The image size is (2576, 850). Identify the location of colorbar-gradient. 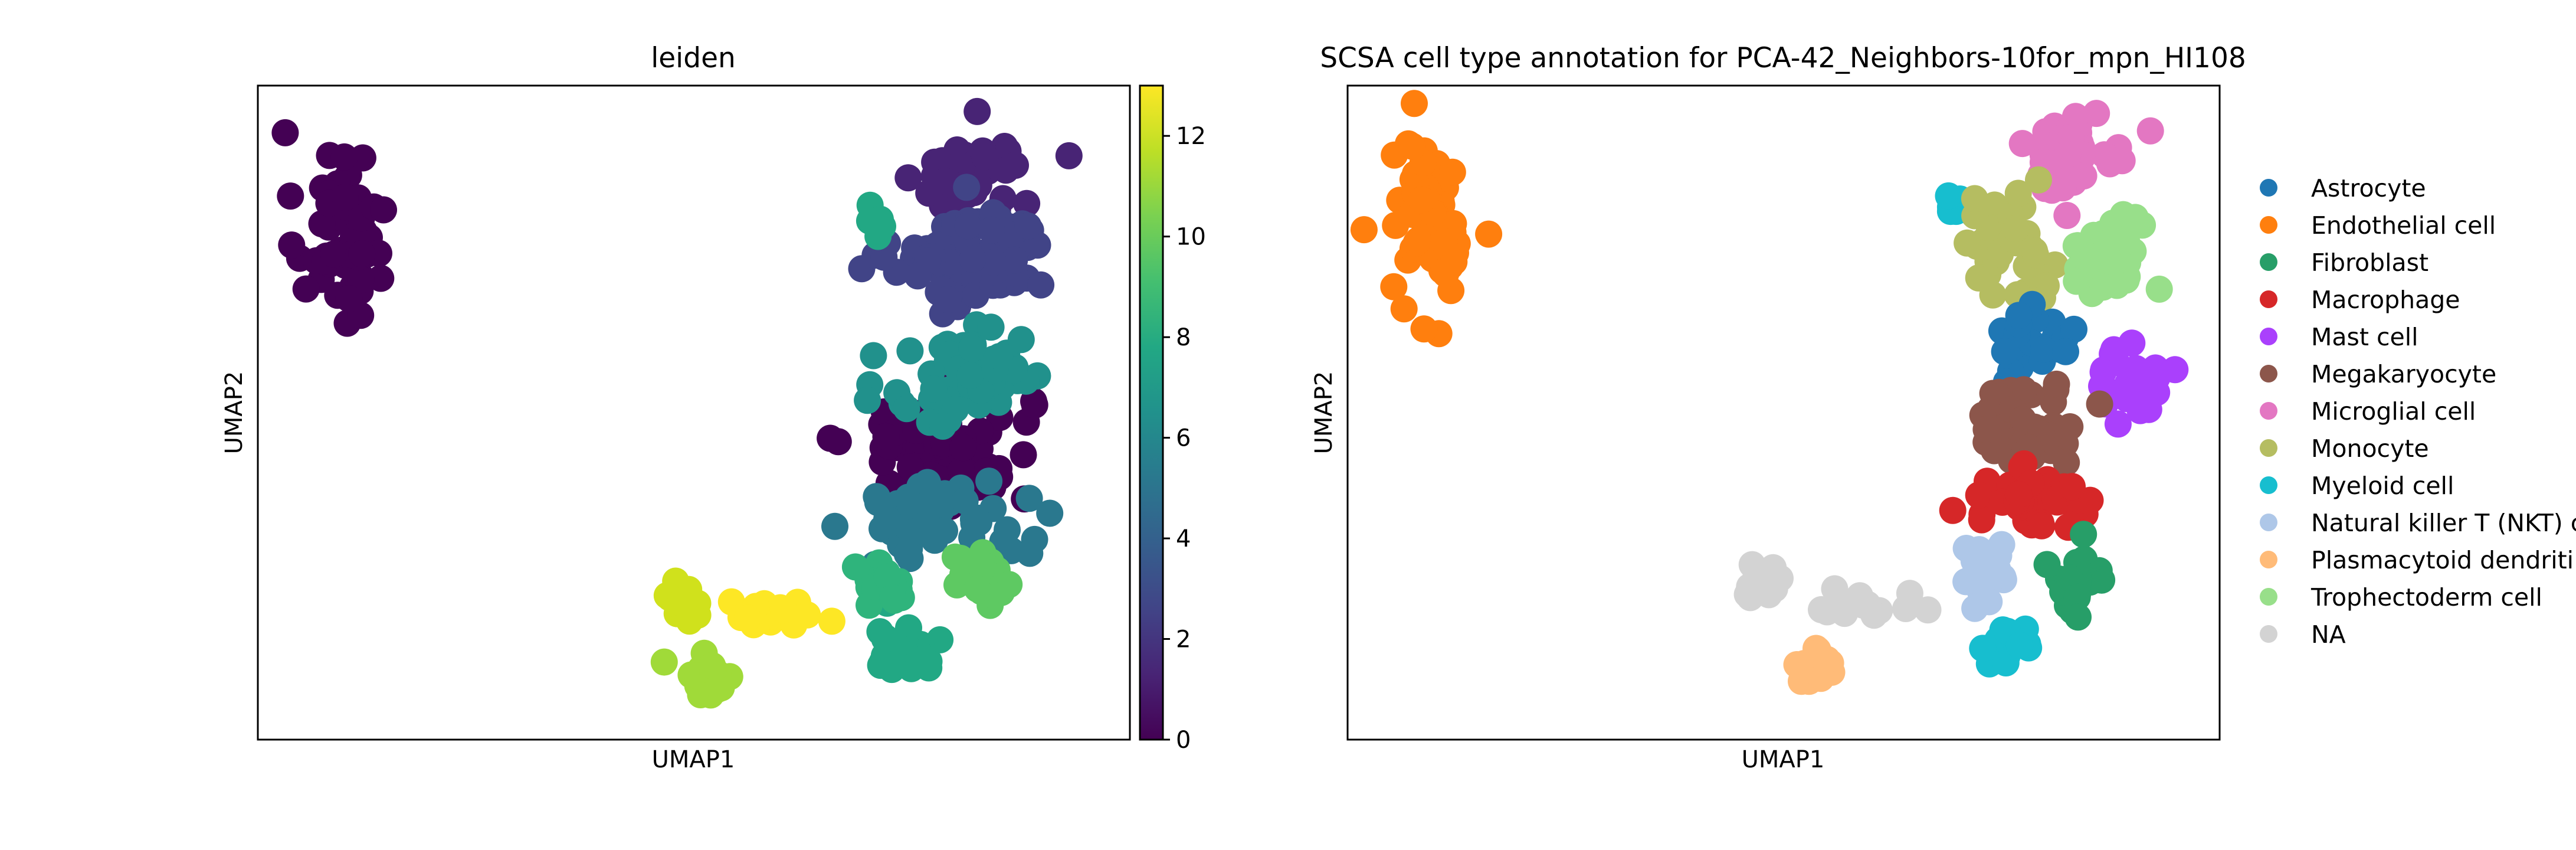
(1151, 413).